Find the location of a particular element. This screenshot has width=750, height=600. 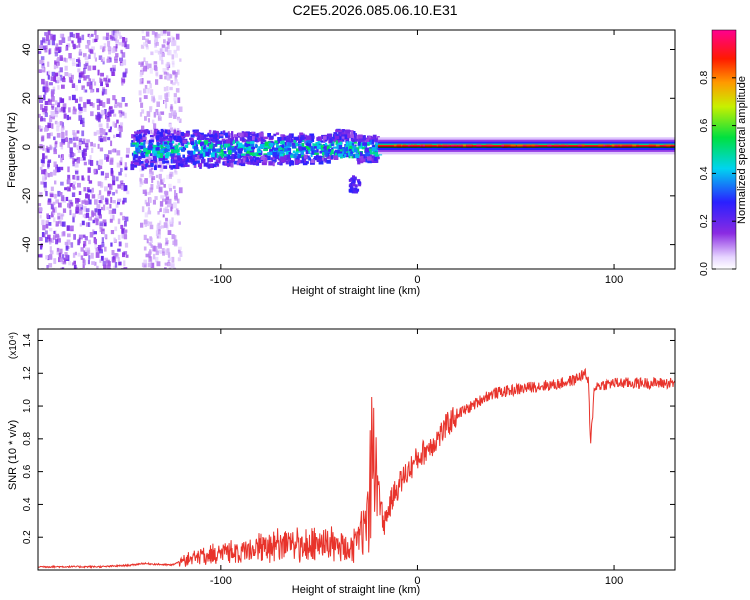

snr-y-label: SNR (10 * v/v) is located at coordinates (13, 455).